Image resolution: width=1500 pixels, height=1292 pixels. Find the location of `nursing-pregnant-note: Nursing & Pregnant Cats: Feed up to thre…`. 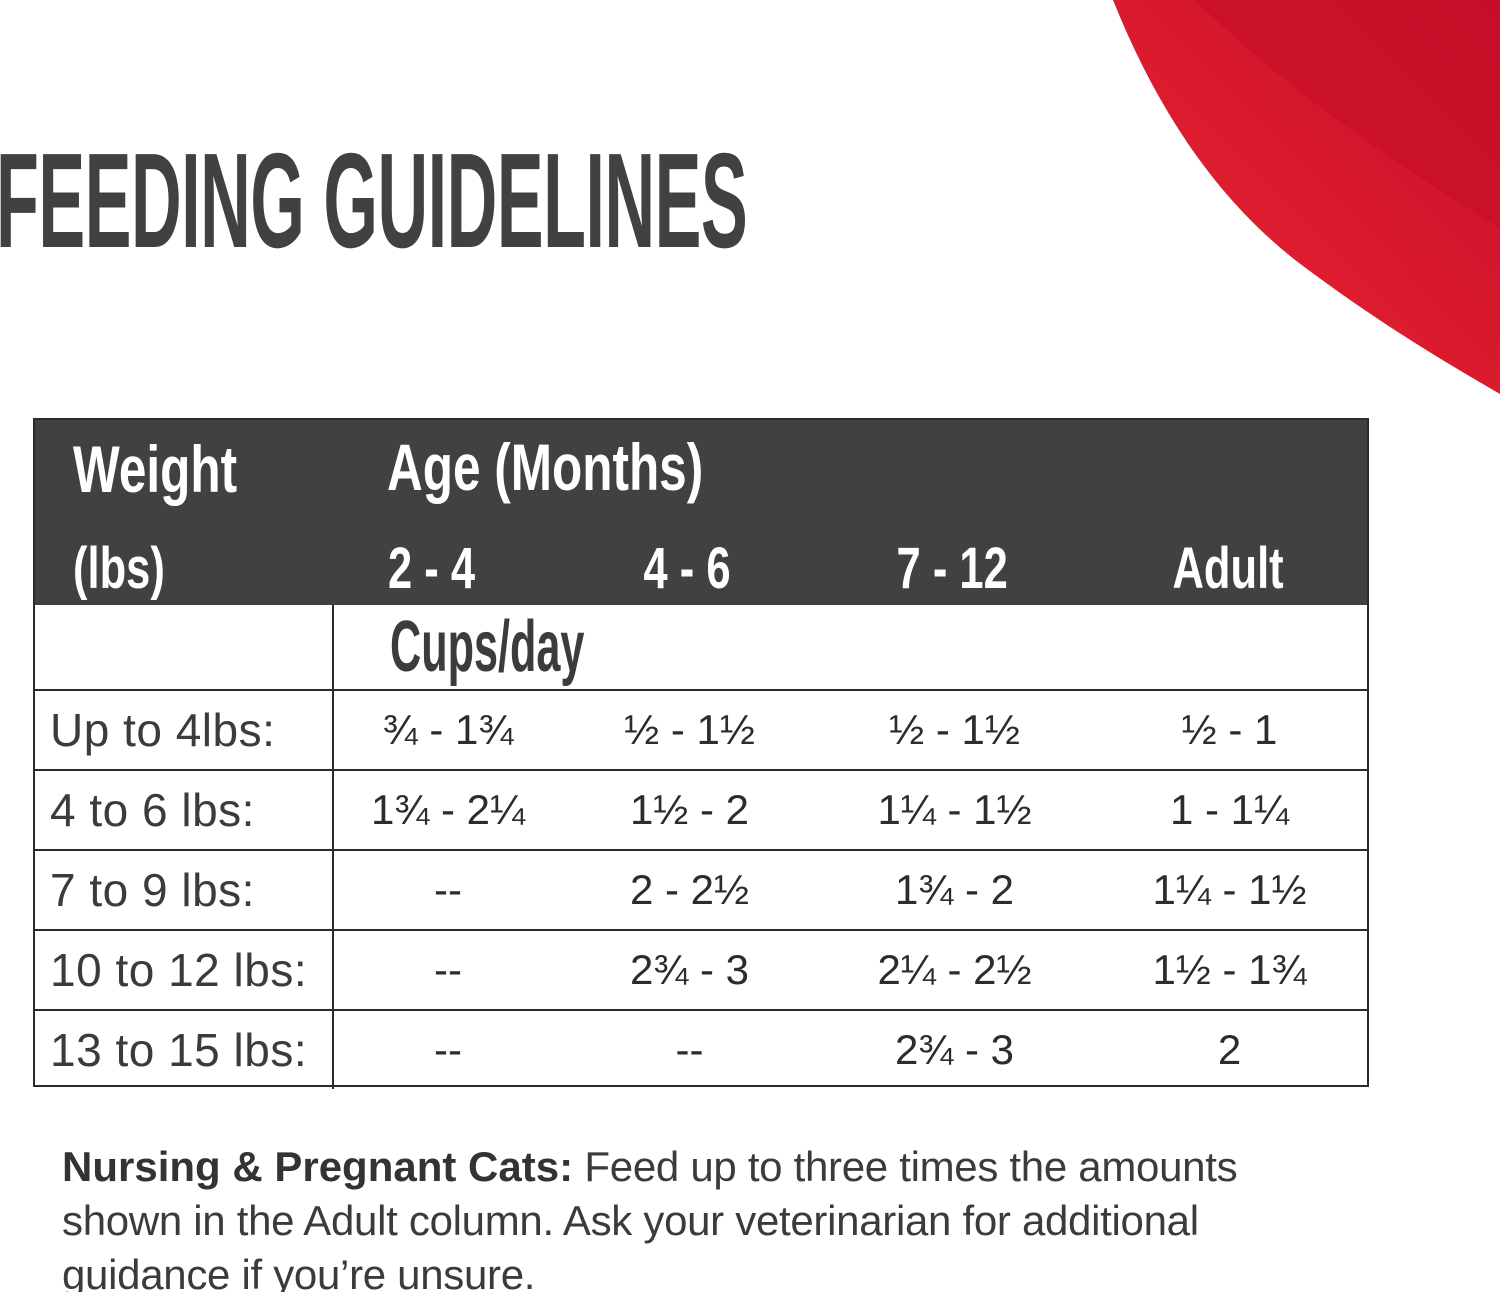

nursing-pregnant-note: Nursing & Pregnant Cats: Feed up to thre… is located at coordinates (727, 1216).